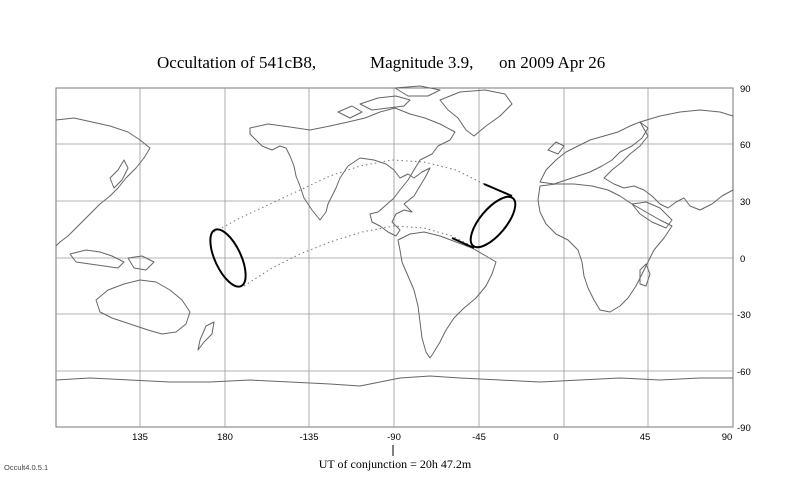 This screenshot has height=484, width=808. I want to click on title-object: Occultation of 541cB8,, so click(236, 62).